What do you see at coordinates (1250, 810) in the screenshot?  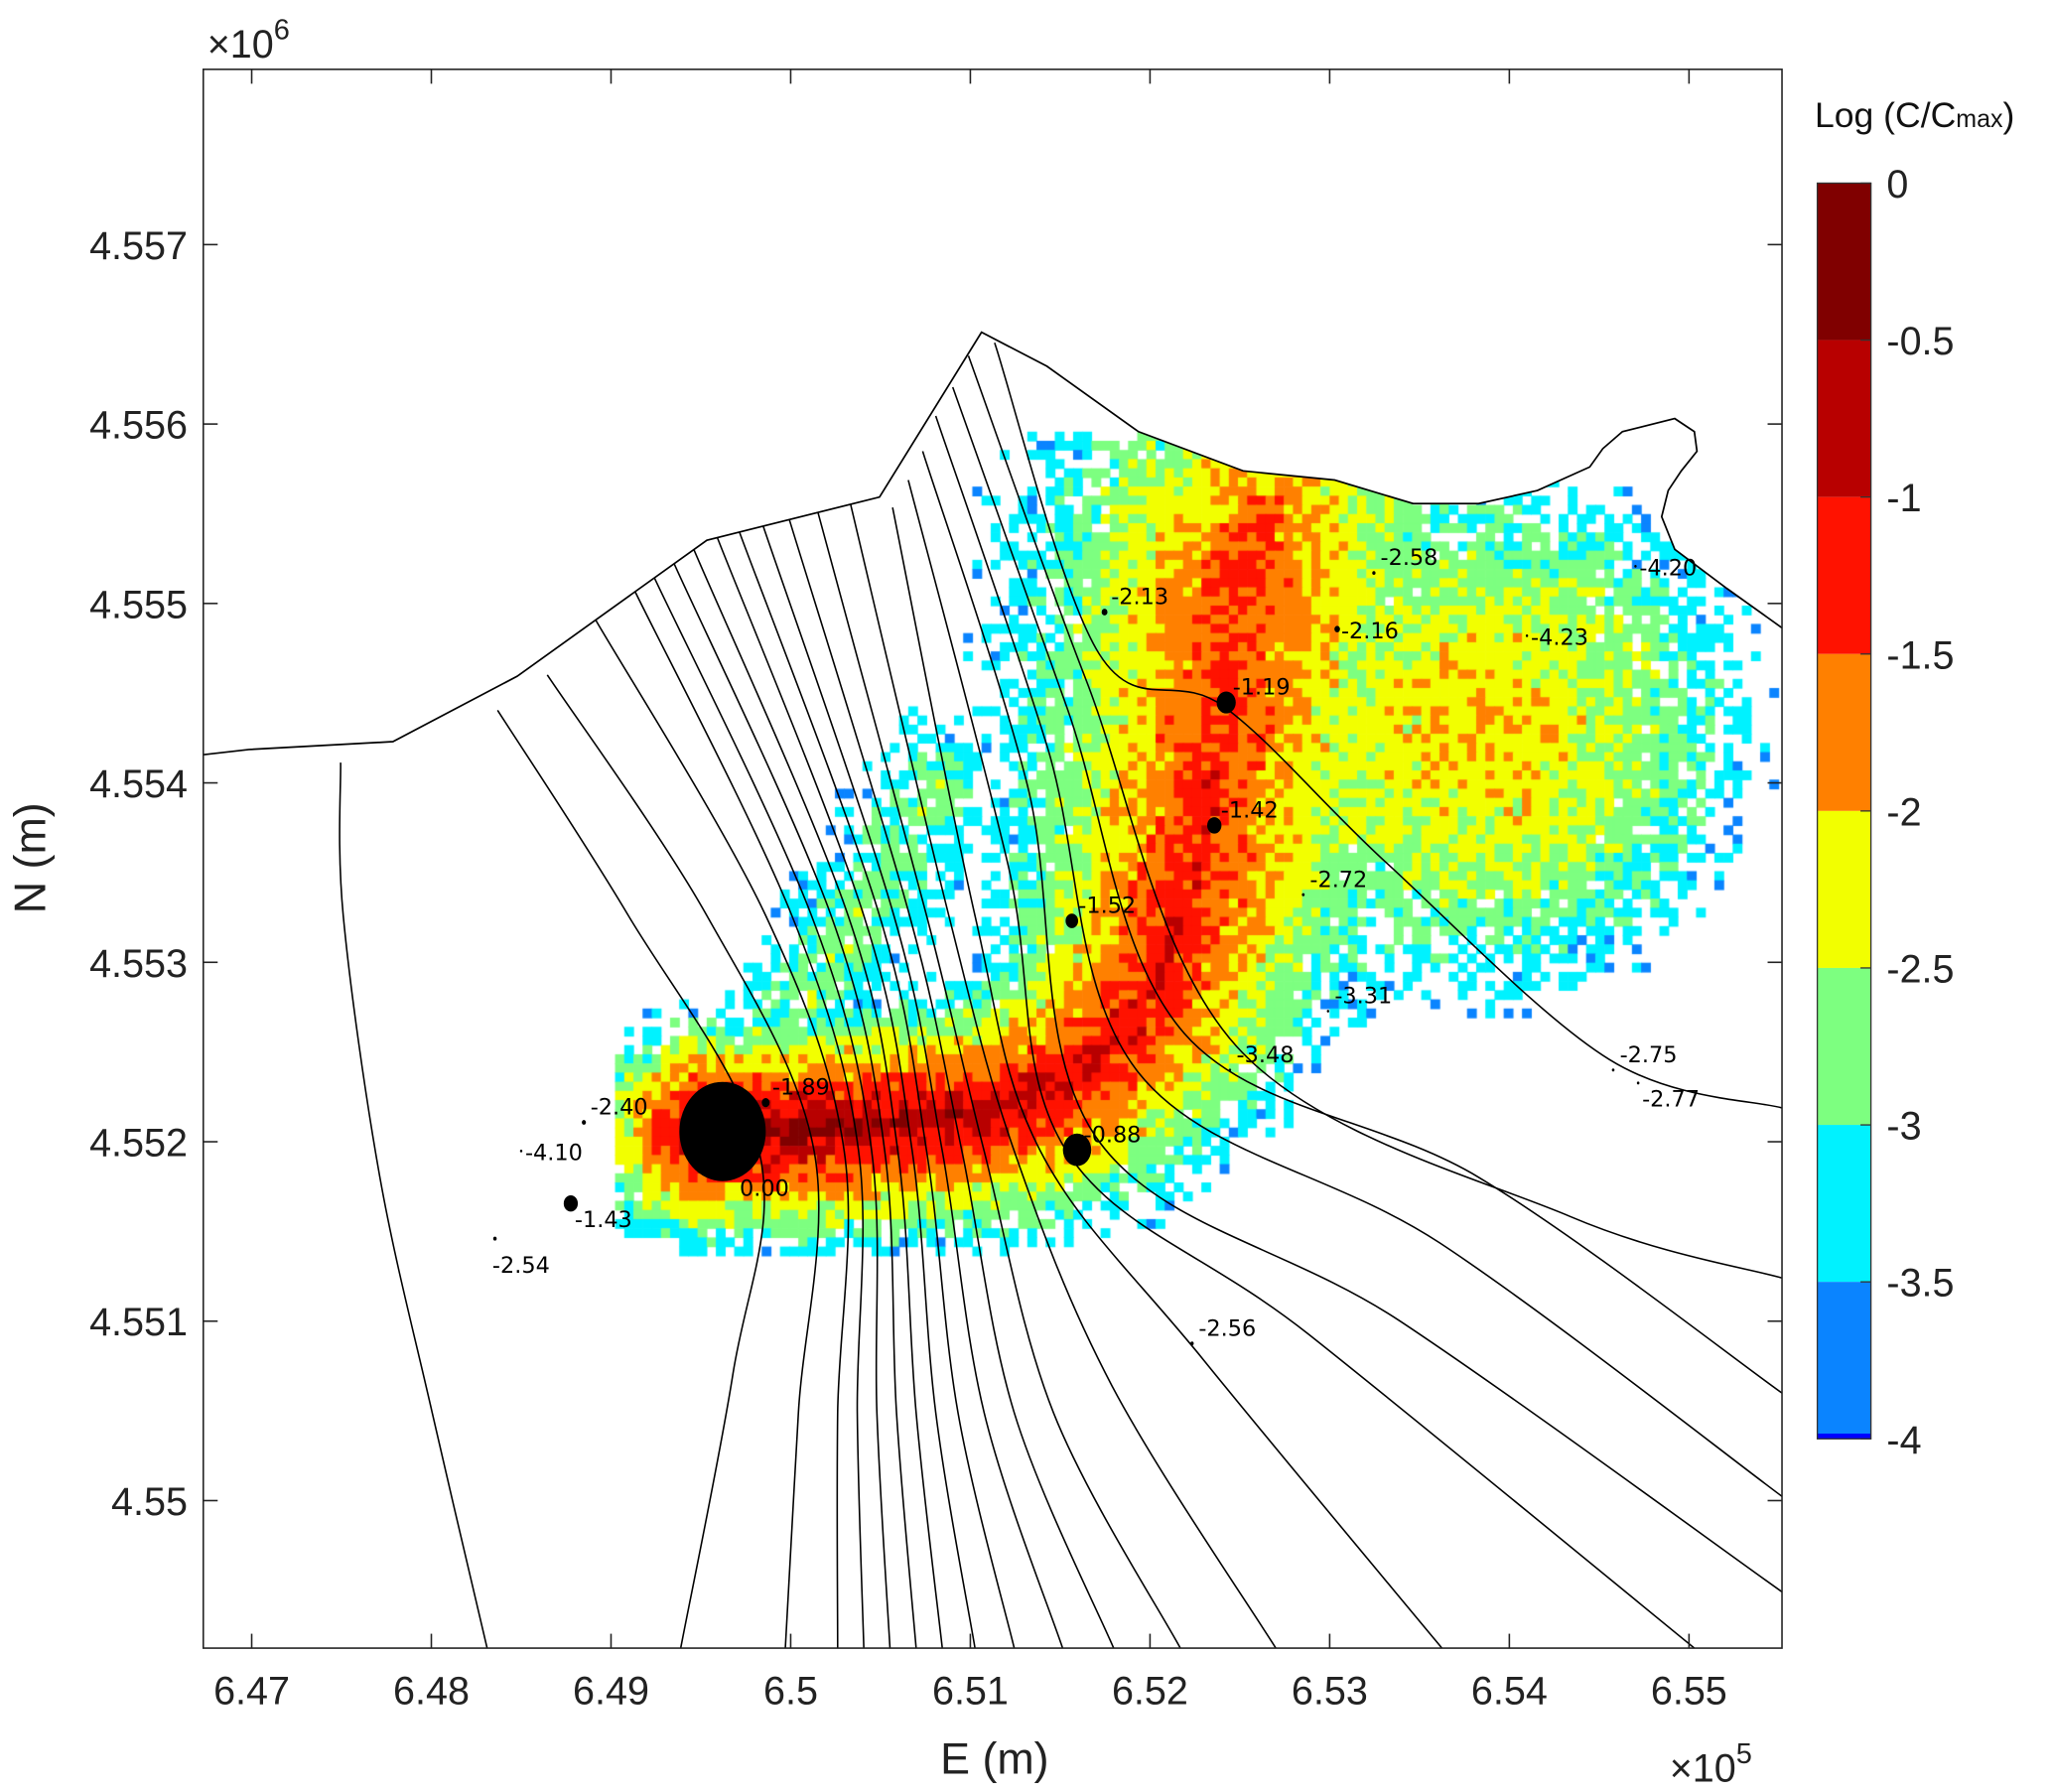 I see `sample-label: -1.42` at bounding box center [1250, 810].